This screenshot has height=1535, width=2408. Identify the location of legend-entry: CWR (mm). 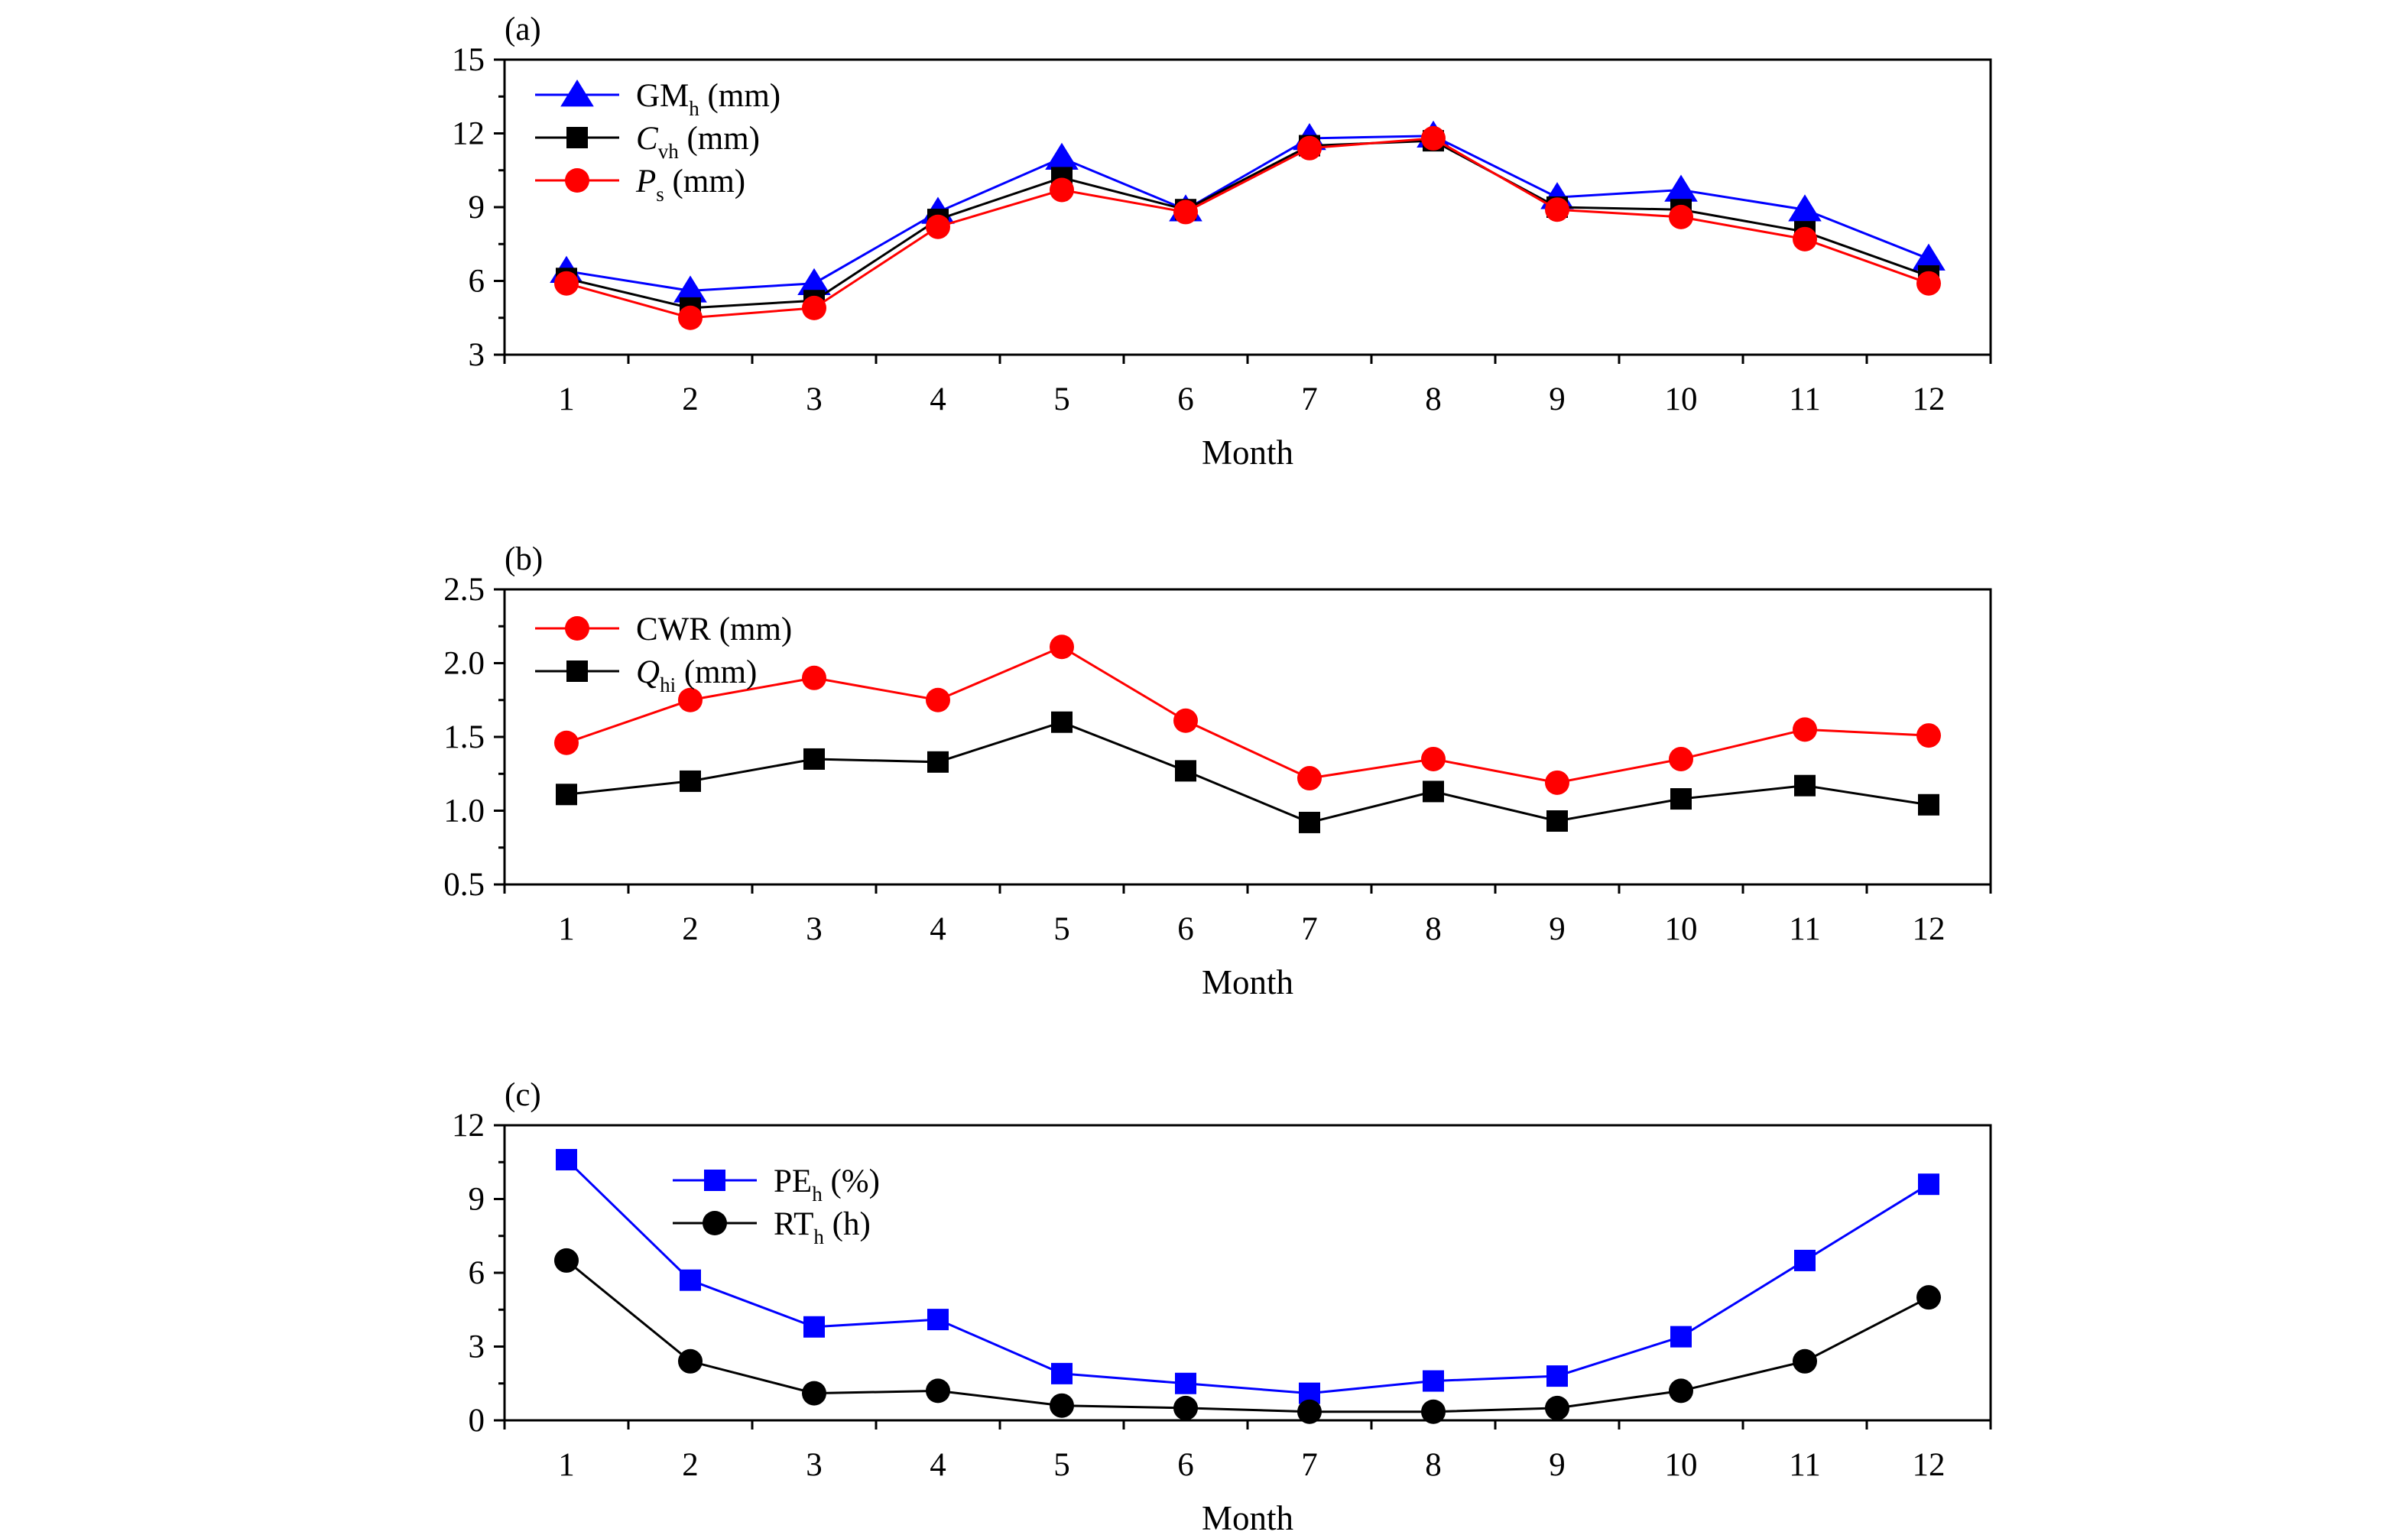
(664, 629).